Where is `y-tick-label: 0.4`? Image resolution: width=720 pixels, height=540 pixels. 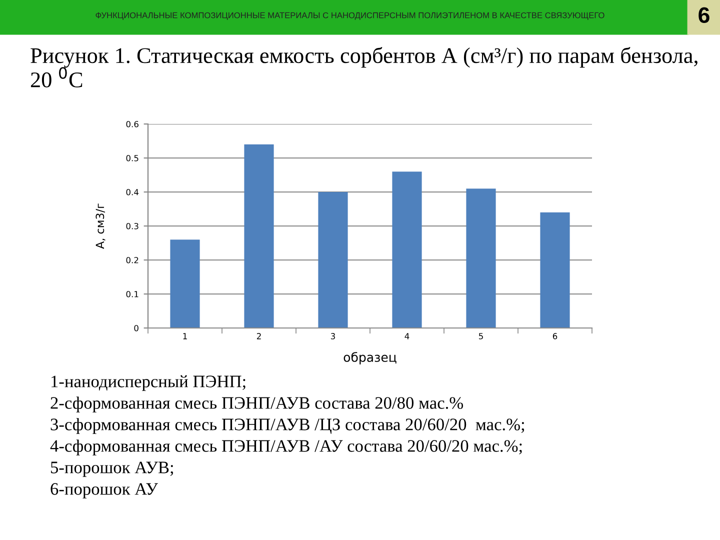
y-tick-label: 0.4 is located at coordinates (132, 192).